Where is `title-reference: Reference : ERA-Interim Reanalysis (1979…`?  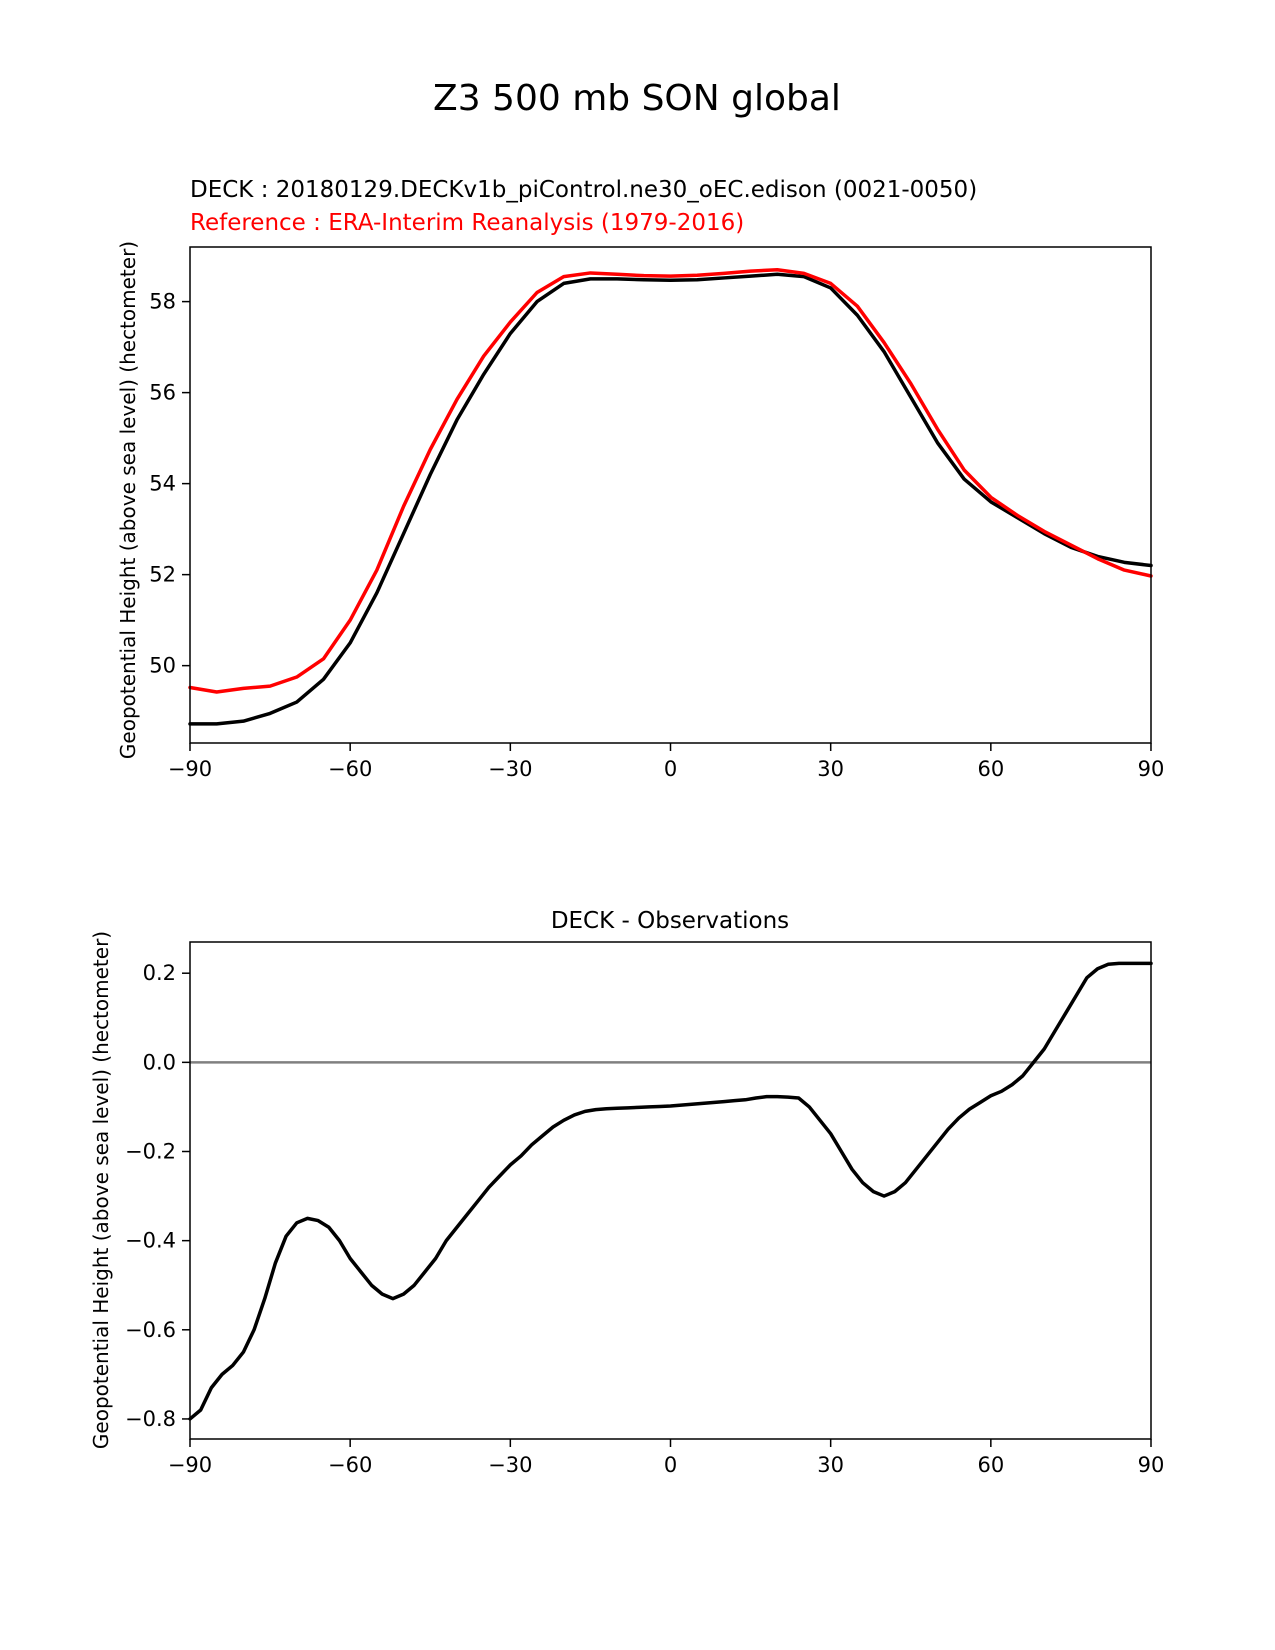
title-reference: Reference : ERA-Interim Reanalysis (1979… is located at coordinates (467, 223).